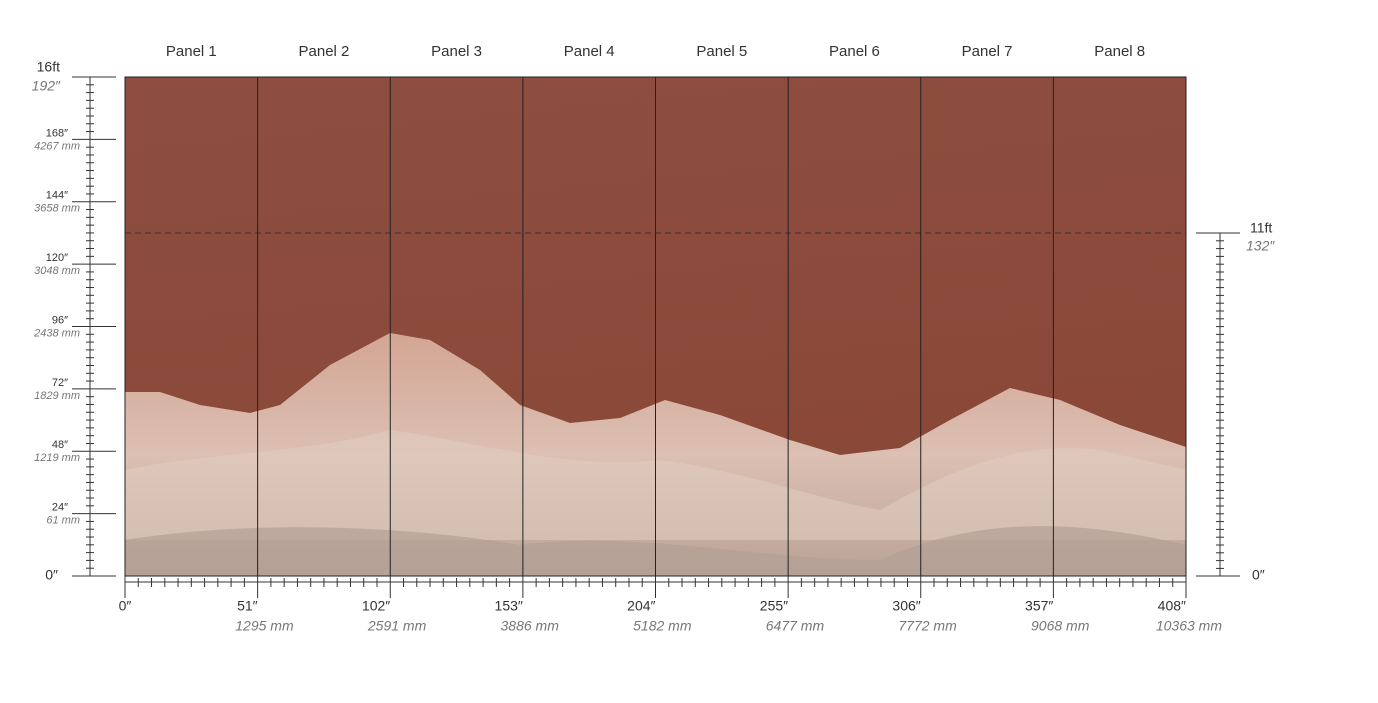 Image resolution: width=1378 pixels, height=703 pixels. I want to click on scale-sub: 1829 mm, so click(57, 396).